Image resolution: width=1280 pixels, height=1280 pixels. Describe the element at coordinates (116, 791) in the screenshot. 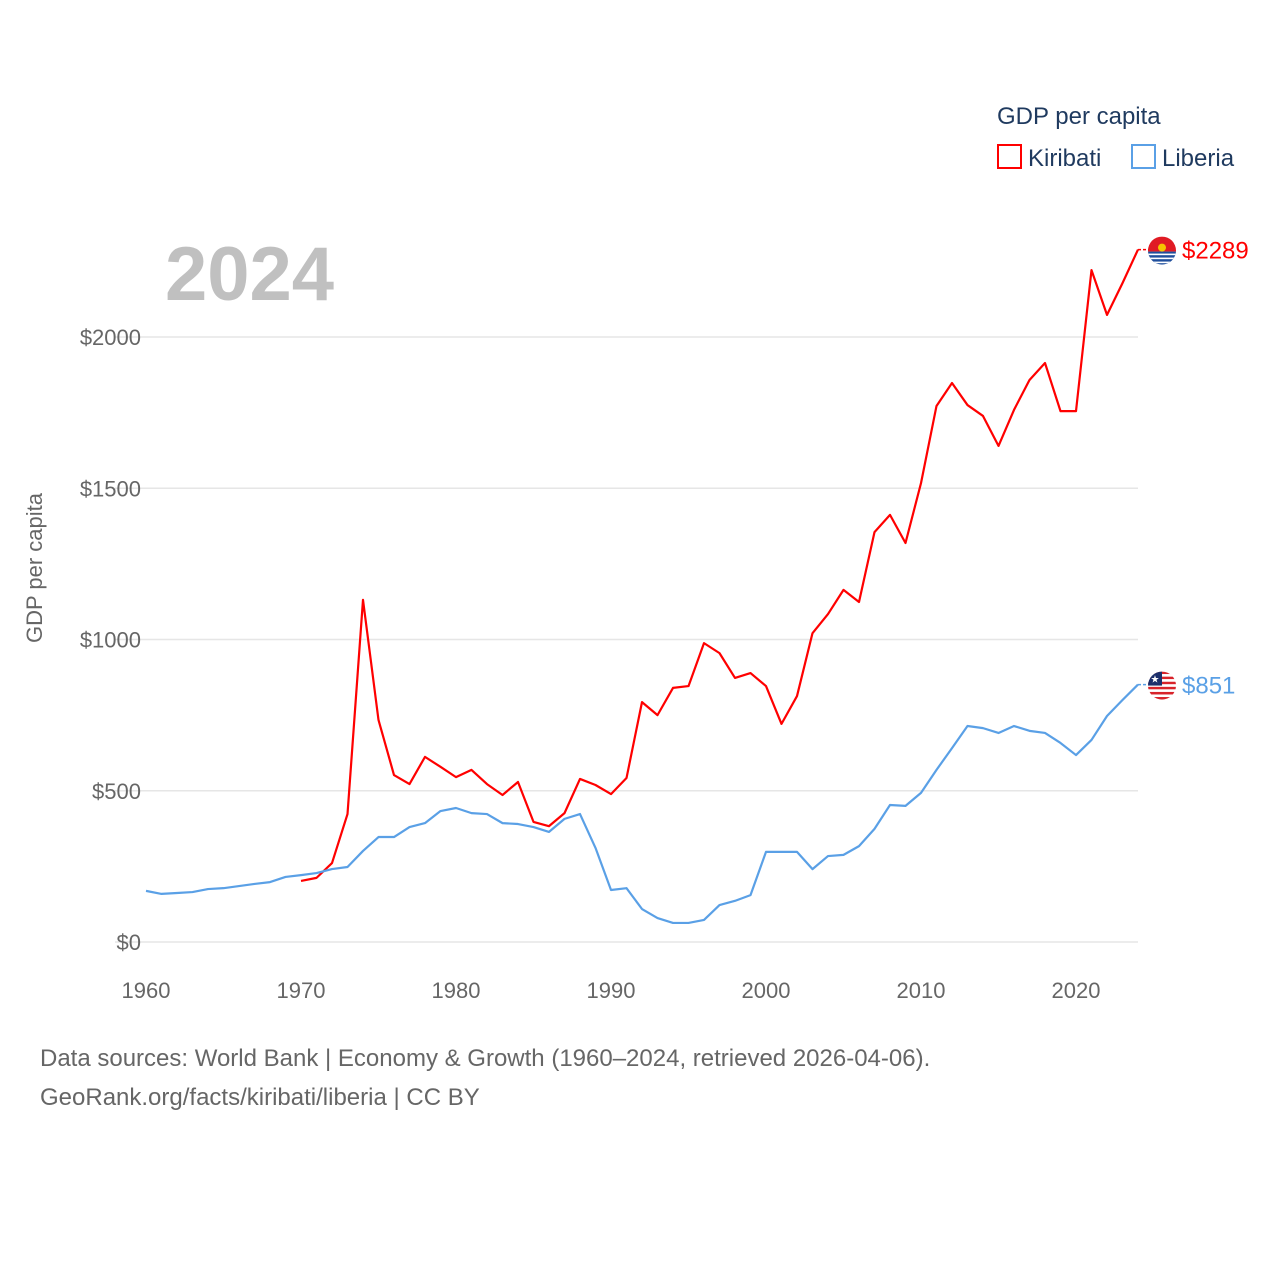

I see `y-tick-label: $500` at that location.